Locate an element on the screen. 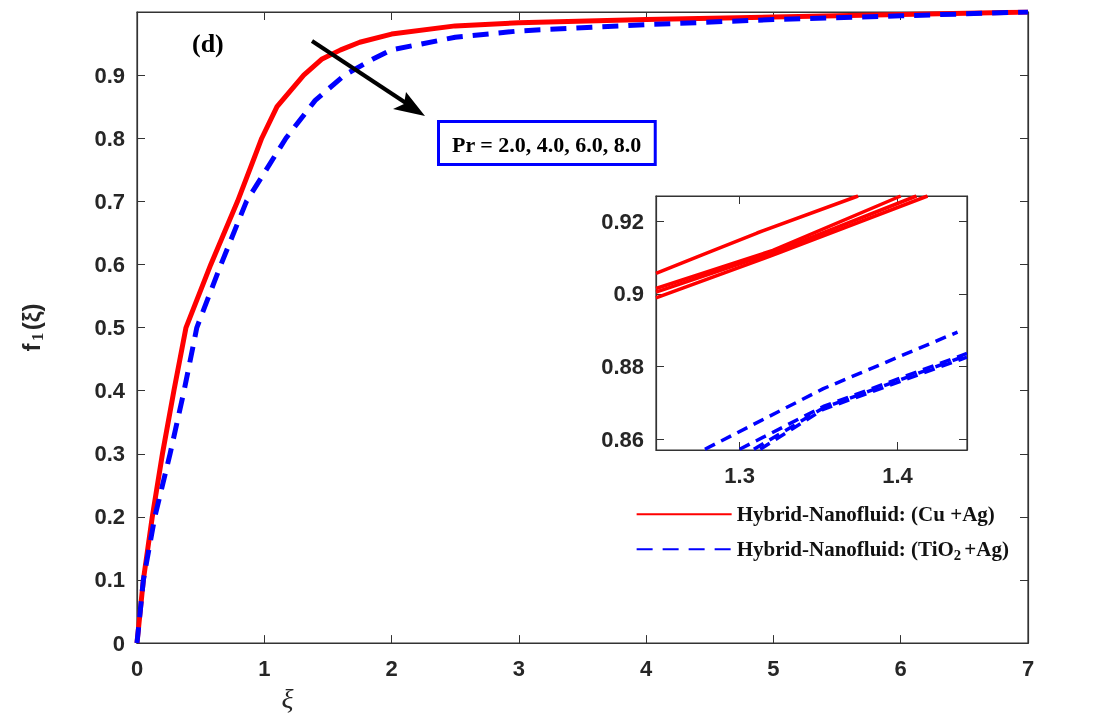  x-tick-label: 1.3 is located at coordinates (739, 475).